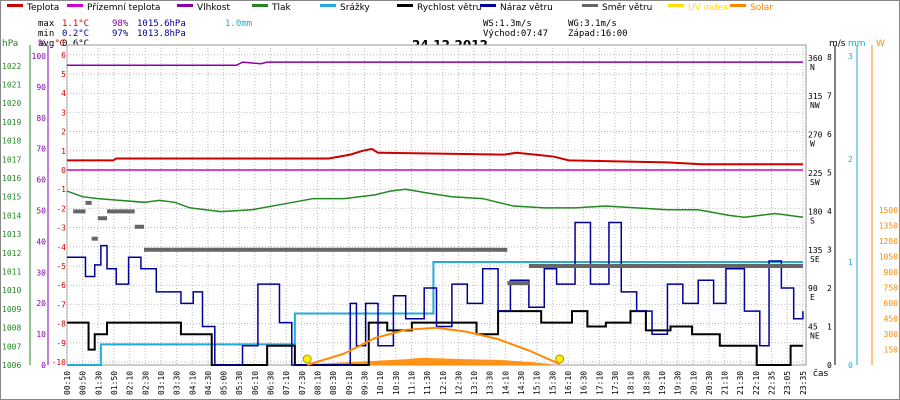  Describe the element at coordinates (772, 383) in the screenshot. I see `x-tick-label: 22:35` at that location.